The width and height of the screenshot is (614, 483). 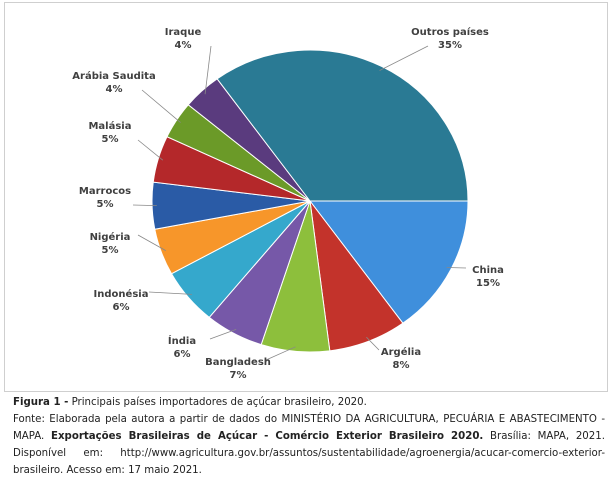 I want to click on slice-label: Bangladesh, so click(x=238, y=362).